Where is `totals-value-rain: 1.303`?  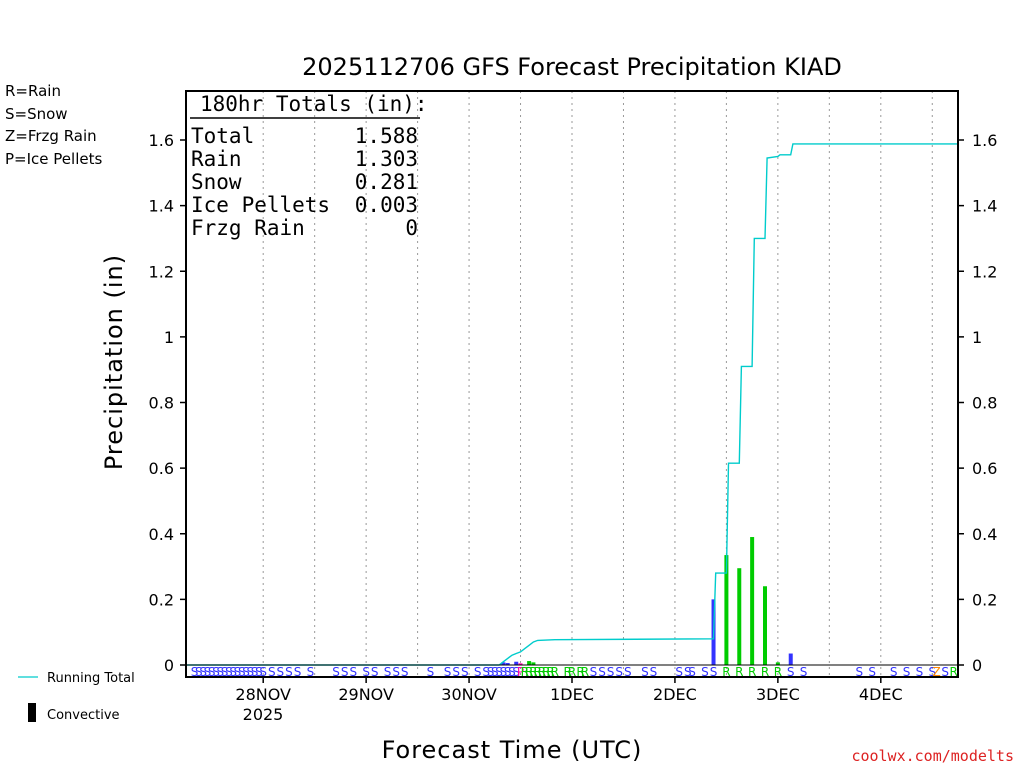
totals-value-rain: 1.303 is located at coordinates (386, 159).